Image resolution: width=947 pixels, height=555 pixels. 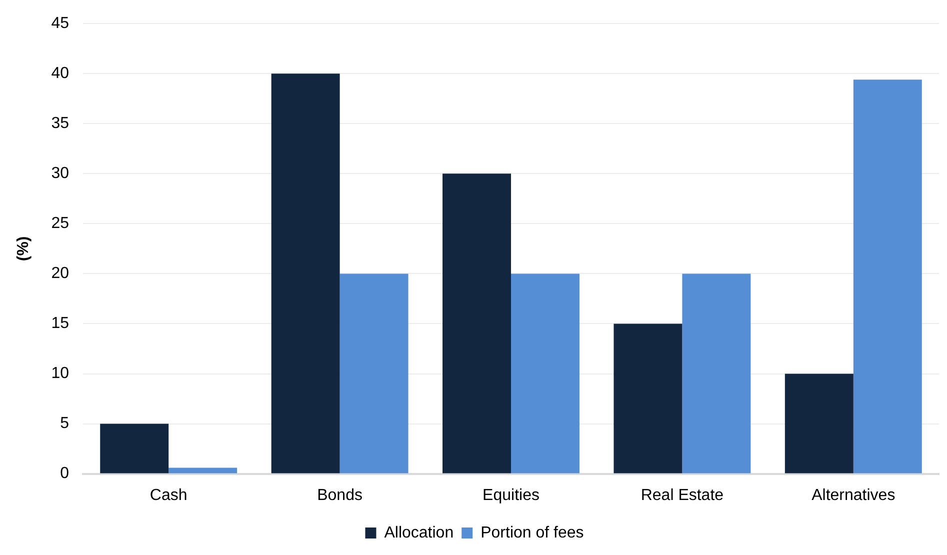 What do you see at coordinates (60, 223) in the screenshot?
I see `y-tick-label: 25` at bounding box center [60, 223].